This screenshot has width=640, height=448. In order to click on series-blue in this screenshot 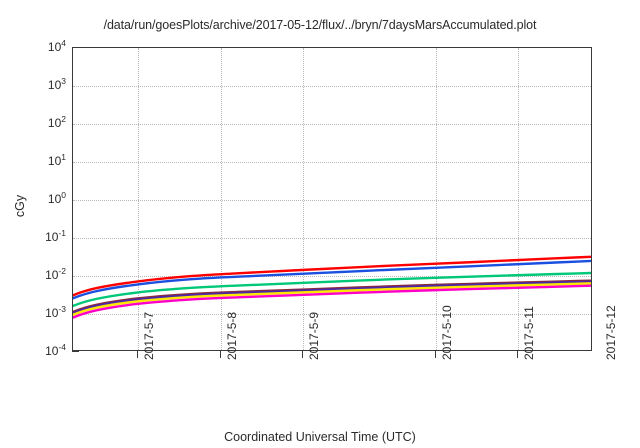, I will do `click(332, 279)`.